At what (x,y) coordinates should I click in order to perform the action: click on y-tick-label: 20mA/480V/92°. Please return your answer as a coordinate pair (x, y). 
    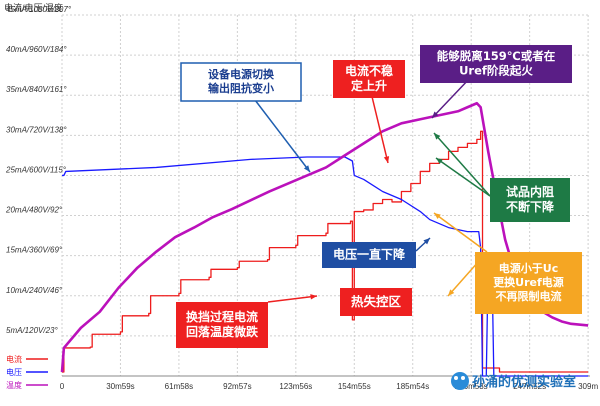
    Looking at the image, I should click on (34, 210).